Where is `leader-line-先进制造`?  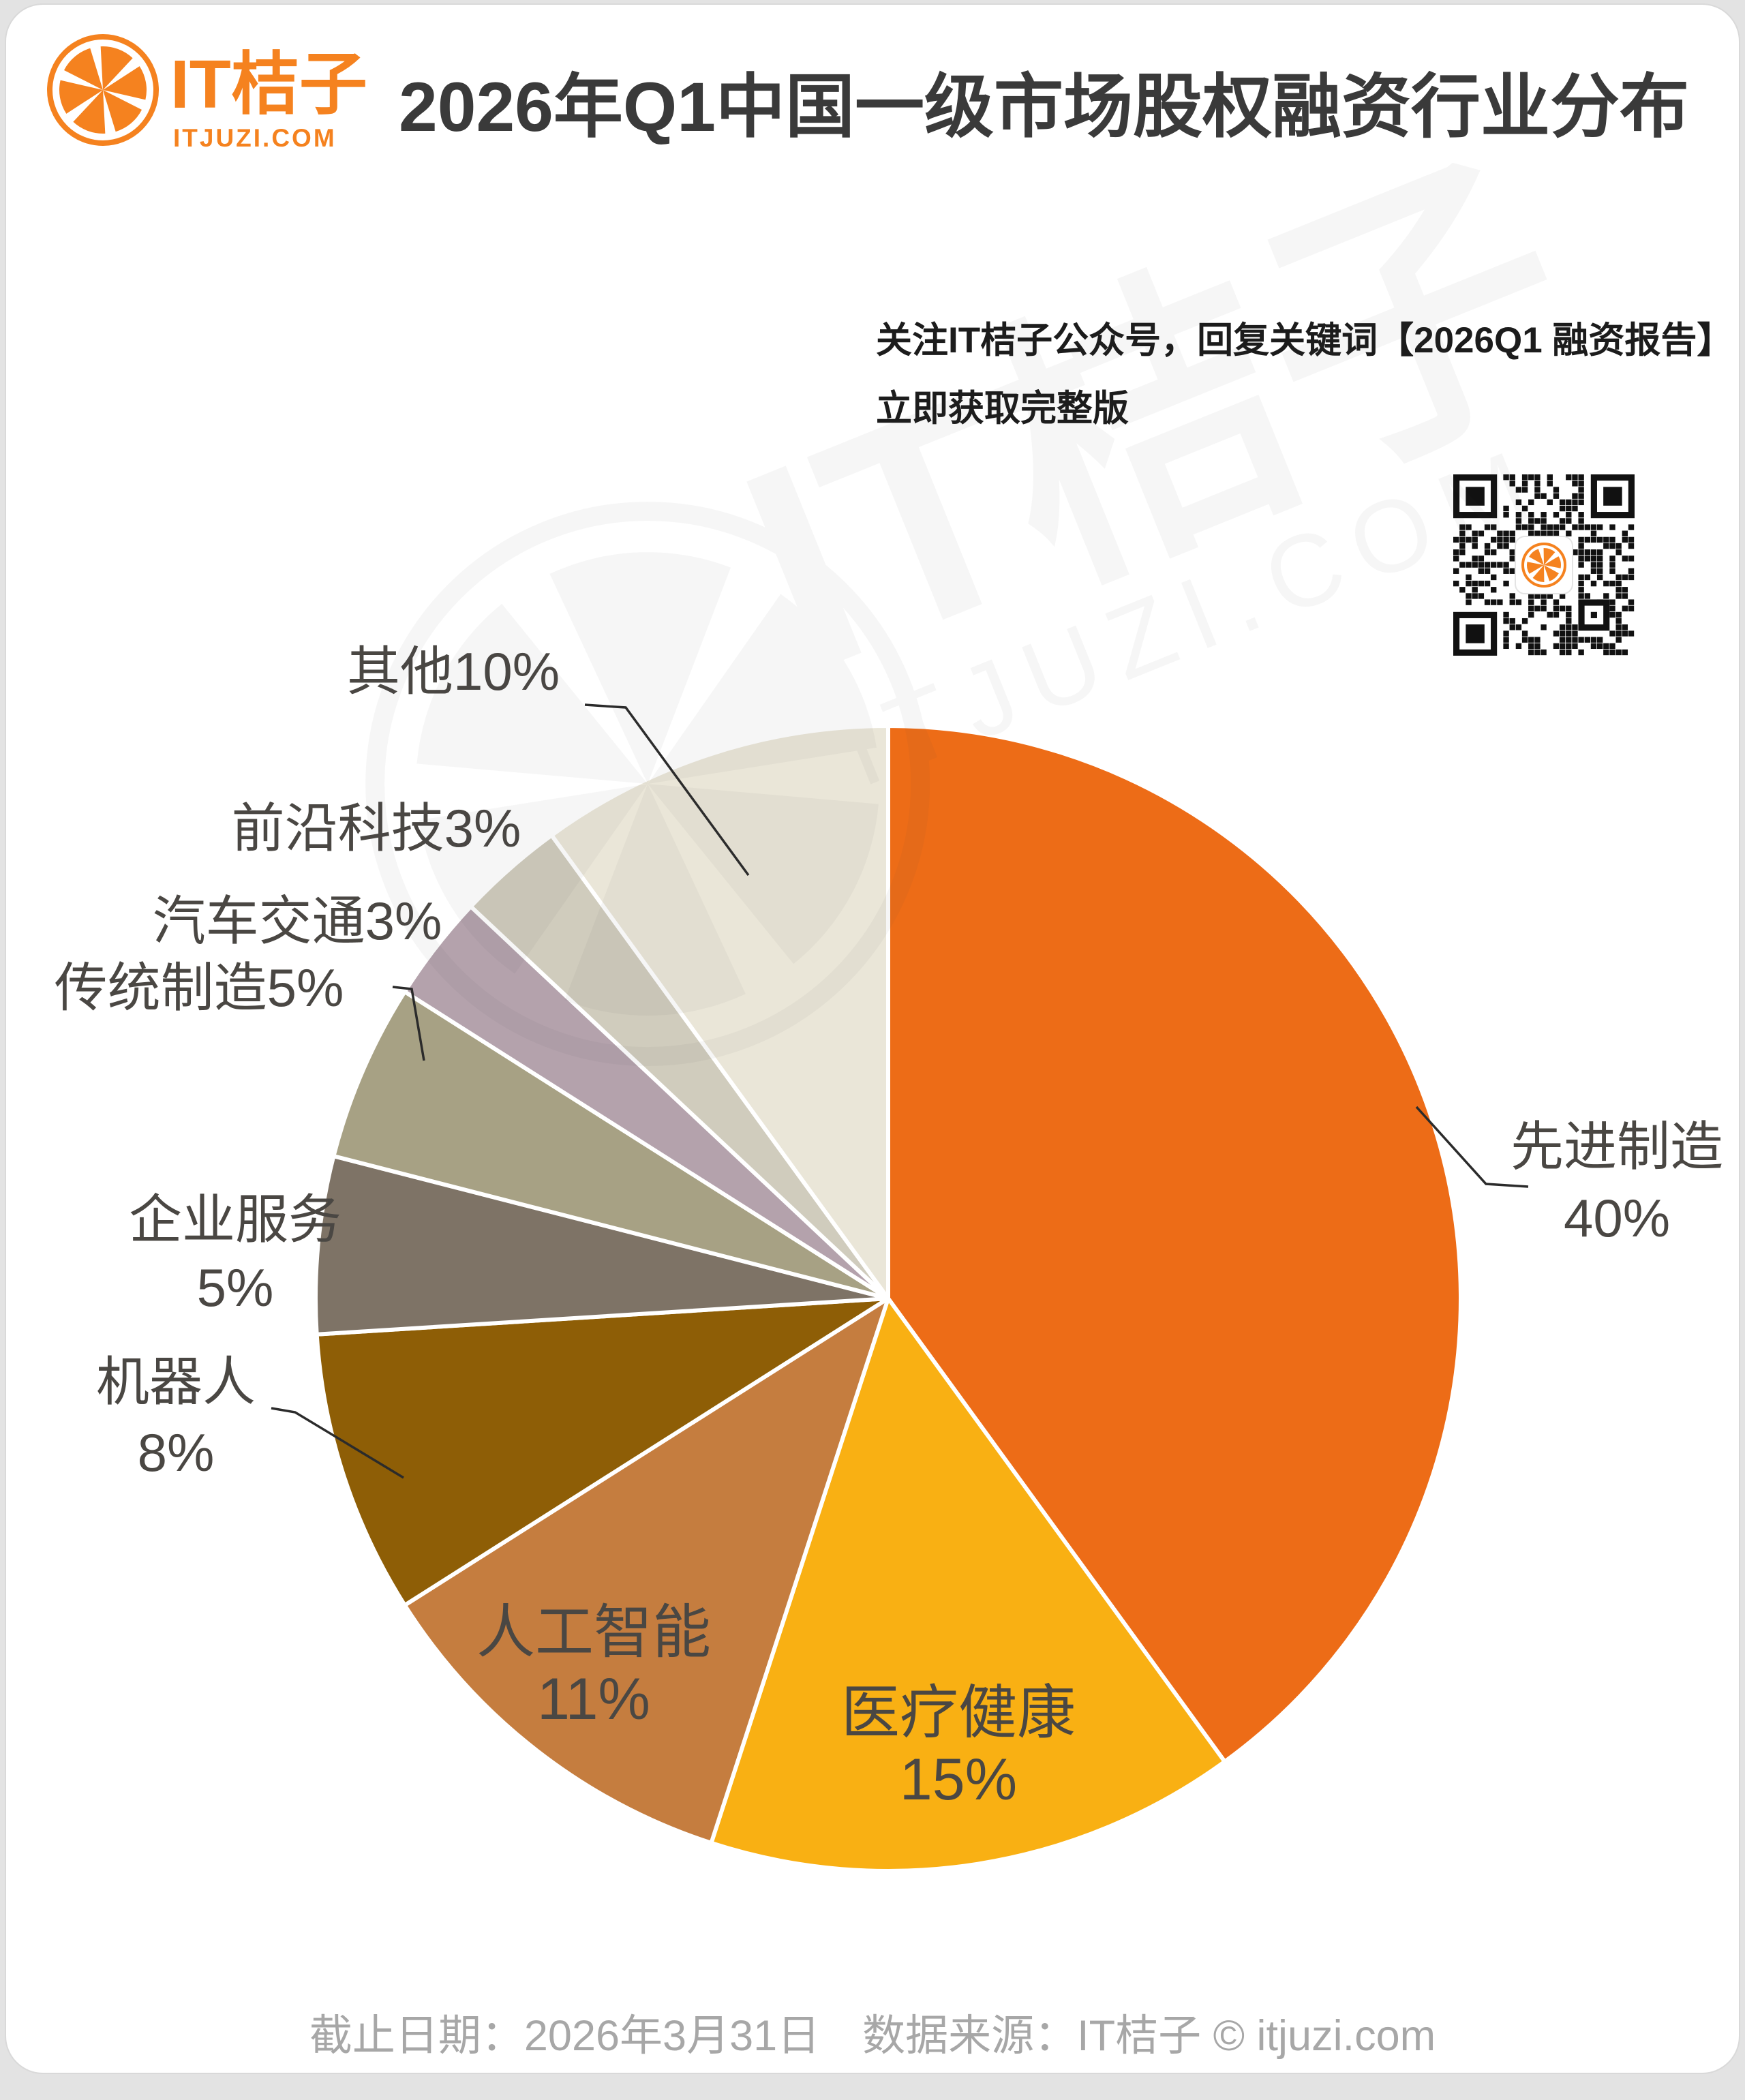
leader-line-先进制造 is located at coordinates (1472, 1147).